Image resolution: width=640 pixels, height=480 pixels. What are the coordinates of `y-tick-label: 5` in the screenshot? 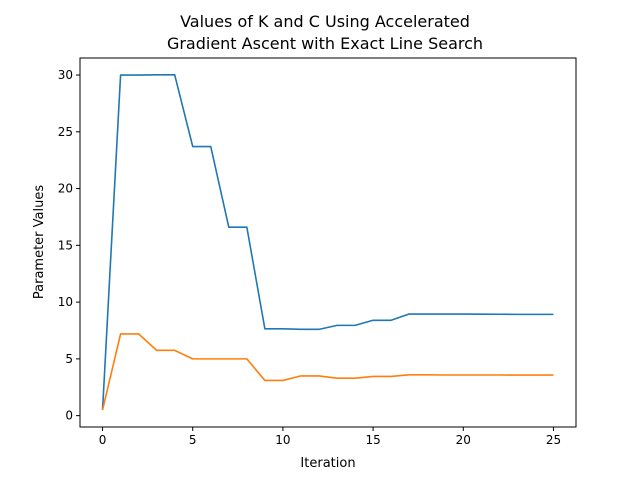 It's located at (69, 359).